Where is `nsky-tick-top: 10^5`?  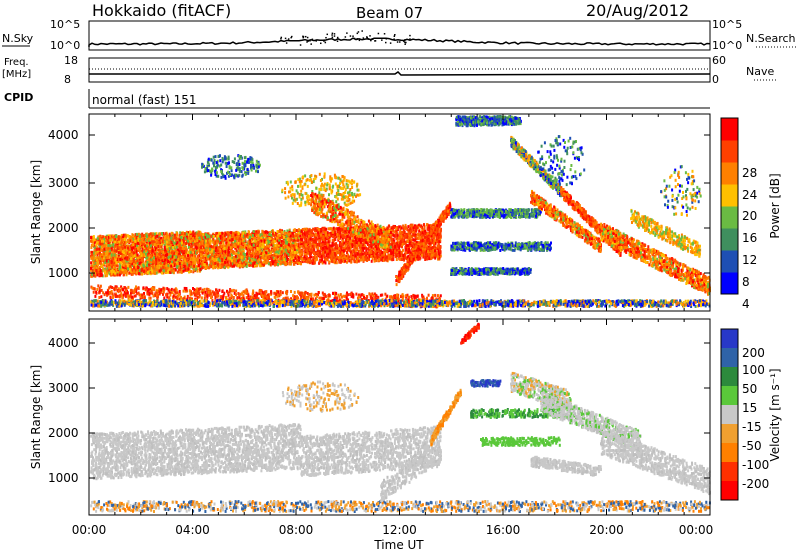
nsky-tick-top: 10^5 is located at coordinates (65, 24).